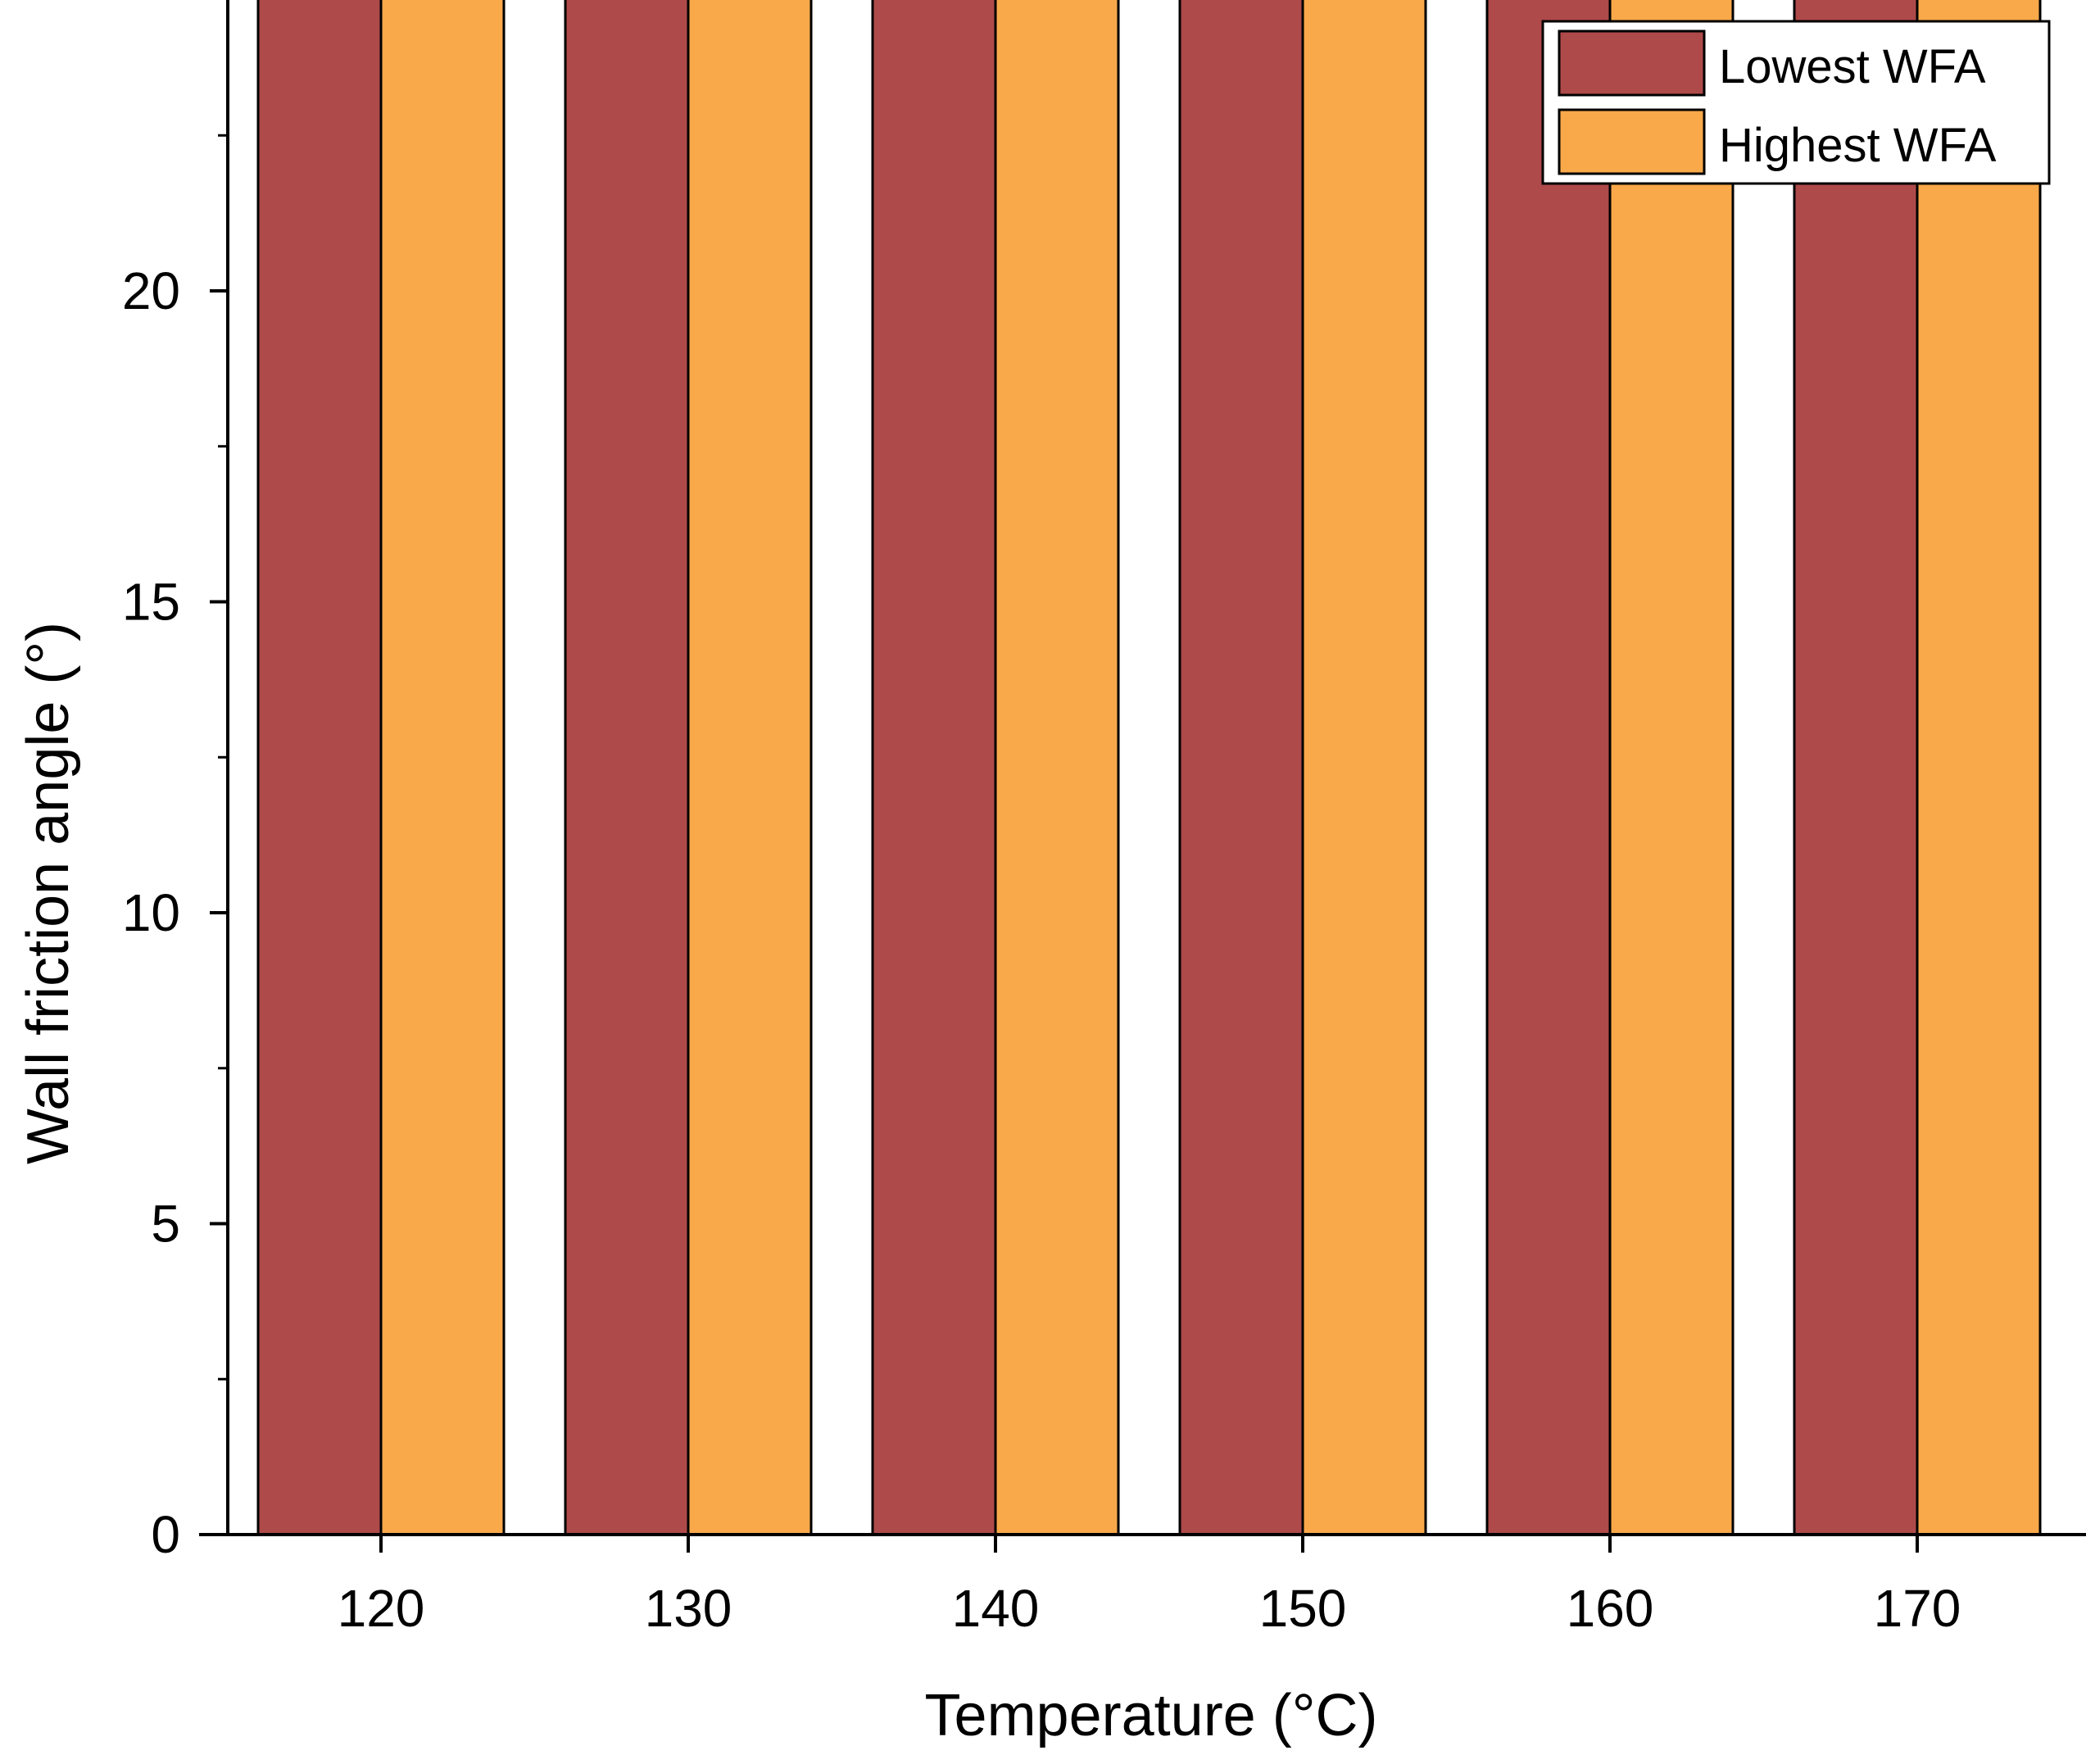  Describe the element at coordinates (1303, 1608) in the screenshot. I see `x-tick-label-150: 150` at that location.